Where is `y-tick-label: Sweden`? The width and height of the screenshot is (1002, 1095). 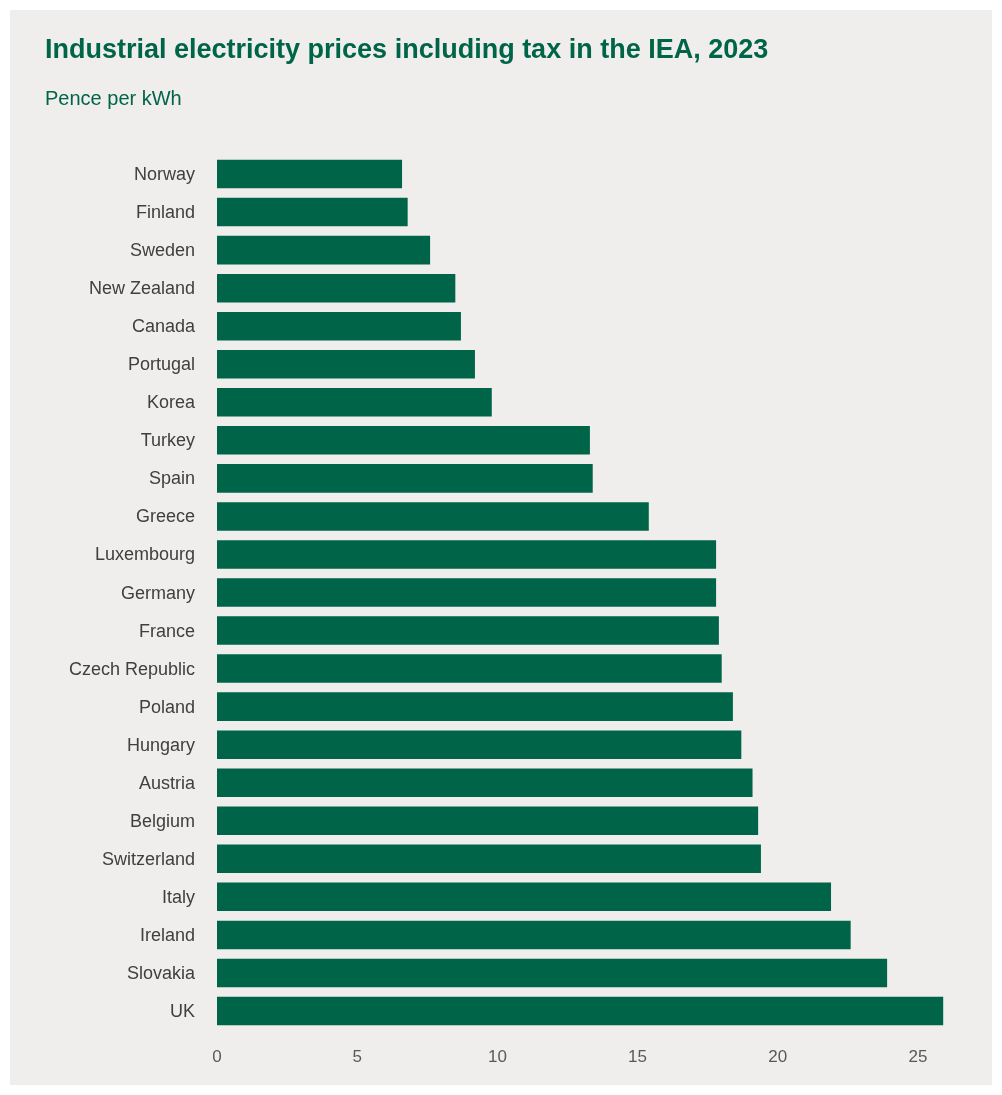 y-tick-label: Sweden is located at coordinates (162, 250).